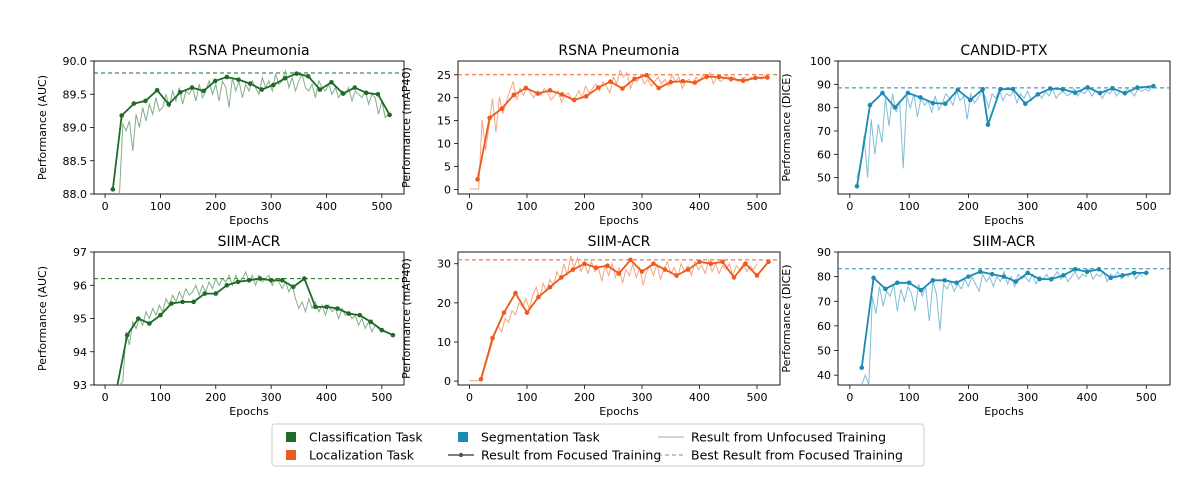 The width and height of the screenshot is (1201, 488). Describe the element at coordinates (75, 128) in the screenshot. I see `y-tick-label: 89.0` at that location.